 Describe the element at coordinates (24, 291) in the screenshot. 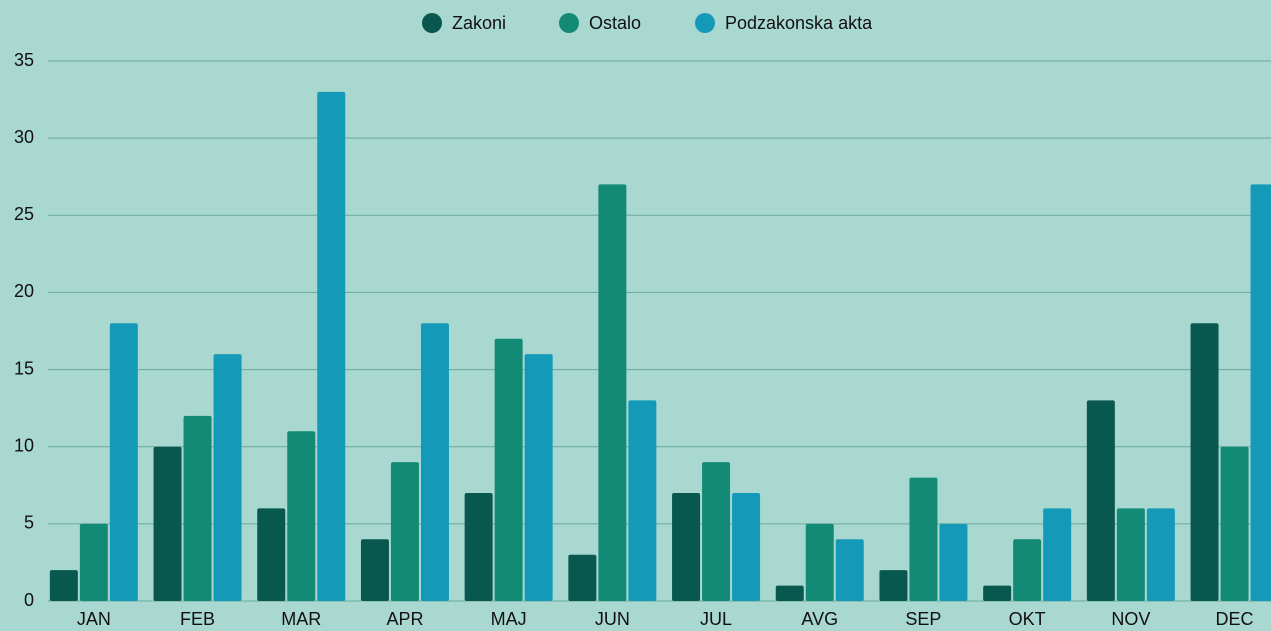

I see `y-tick-label: 20` at that location.